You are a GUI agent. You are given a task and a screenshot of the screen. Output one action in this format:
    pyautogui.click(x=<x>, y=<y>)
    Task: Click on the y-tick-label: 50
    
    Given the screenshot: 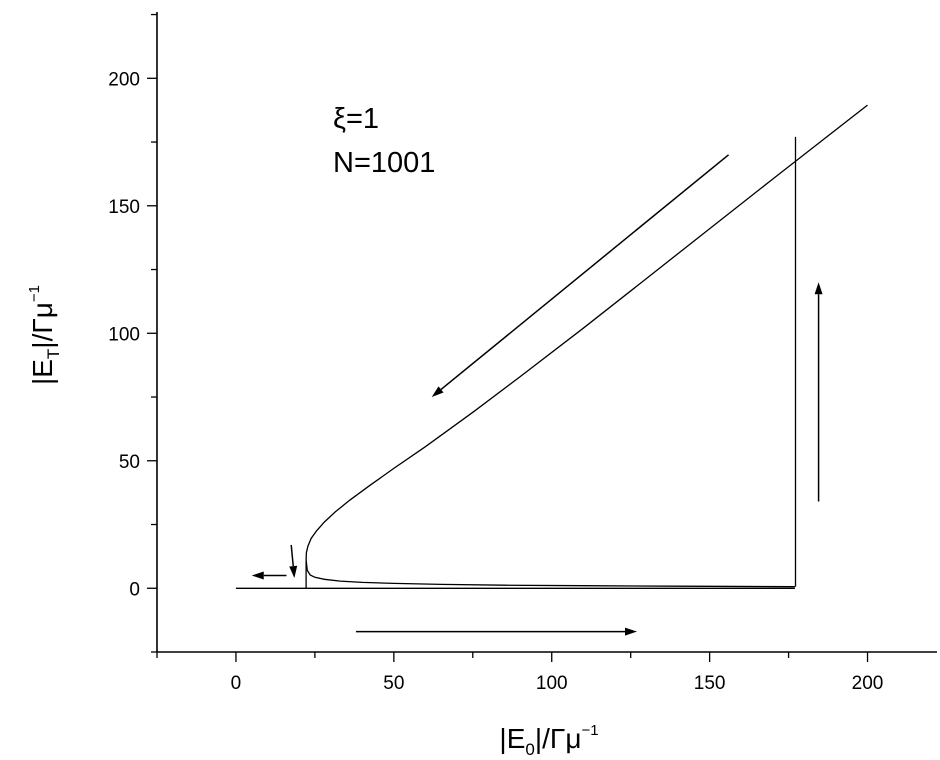 What is the action you would take?
    pyautogui.click(x=129, y=462)
    